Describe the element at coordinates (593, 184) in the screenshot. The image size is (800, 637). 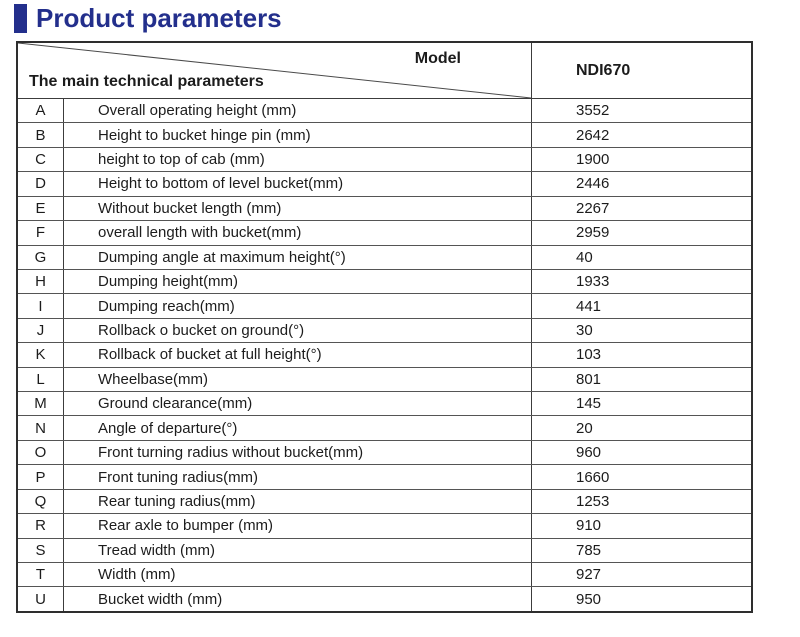
I see `row-value: 2446` at that location.